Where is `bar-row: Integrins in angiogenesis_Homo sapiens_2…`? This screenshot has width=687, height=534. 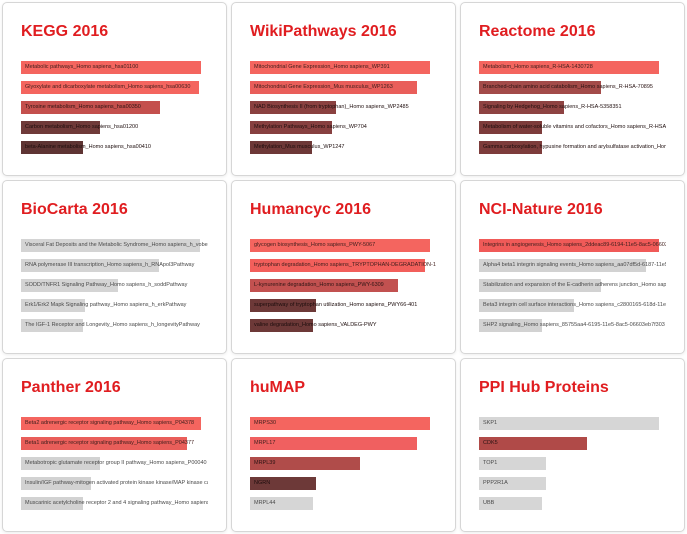
bar-row: Integrins in angiogenesis_Homo sapiens_2… is located at coordinates (572, 245).